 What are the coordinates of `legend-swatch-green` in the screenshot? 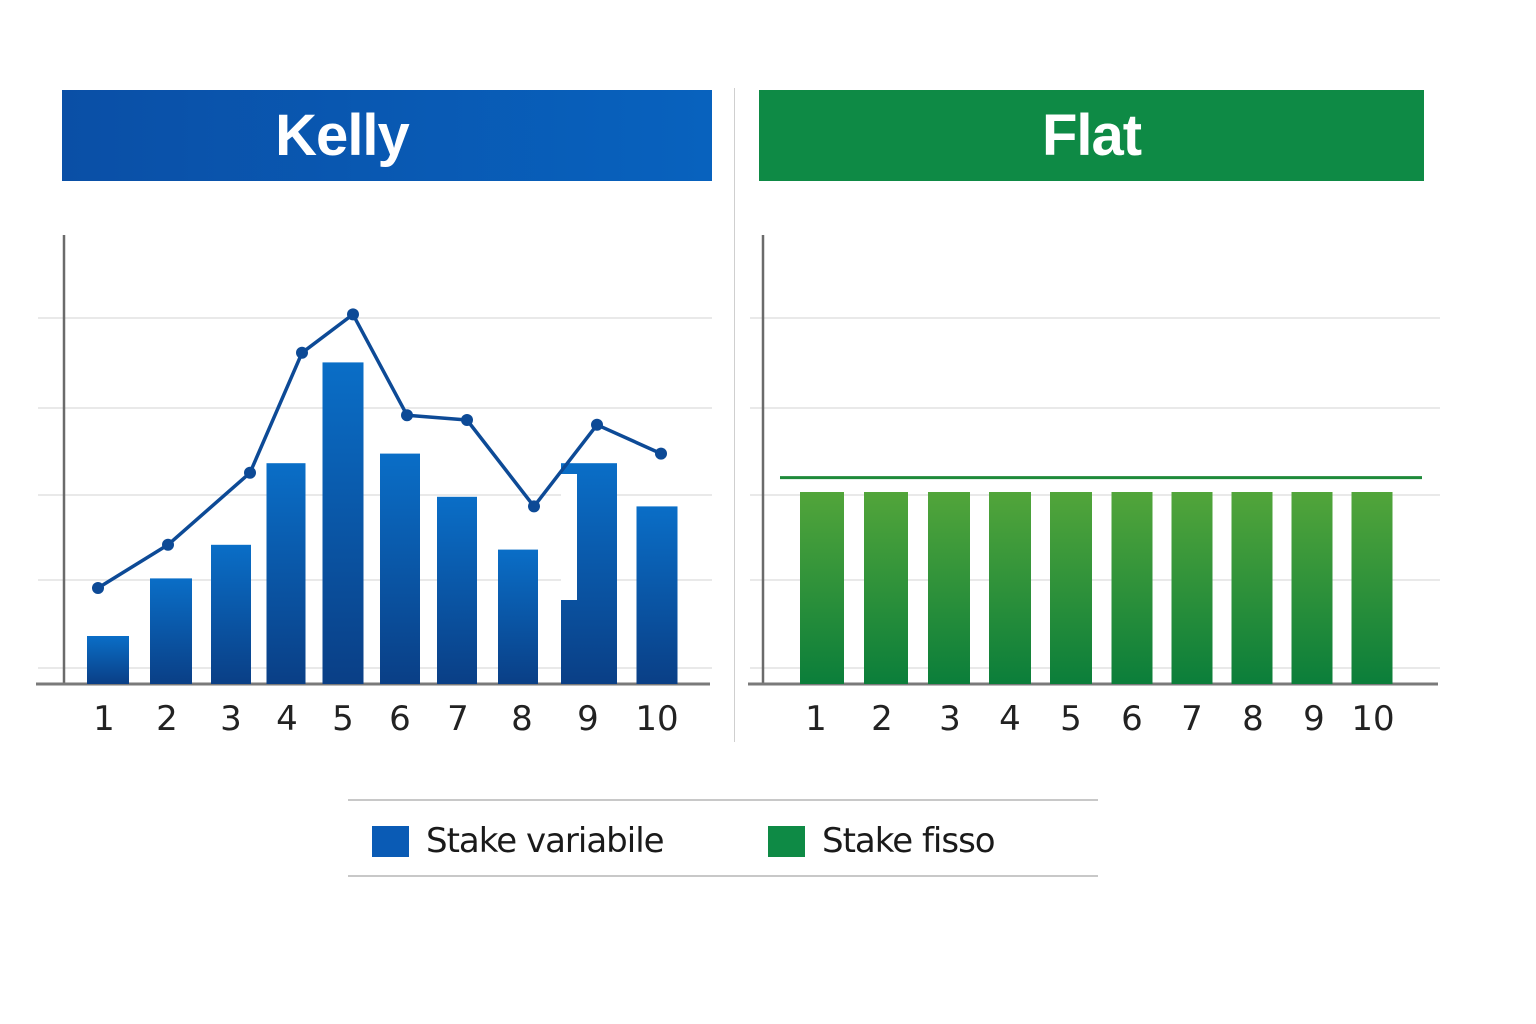 It's located at (786, 841).